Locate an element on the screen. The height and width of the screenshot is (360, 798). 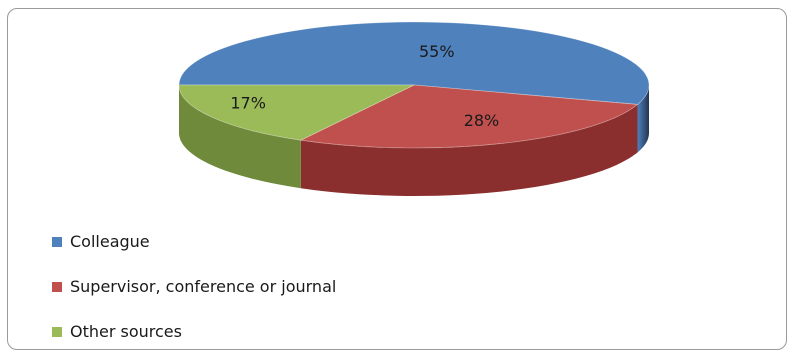
slice-label-supervisor: 28% is located at coordinates (482, 120).